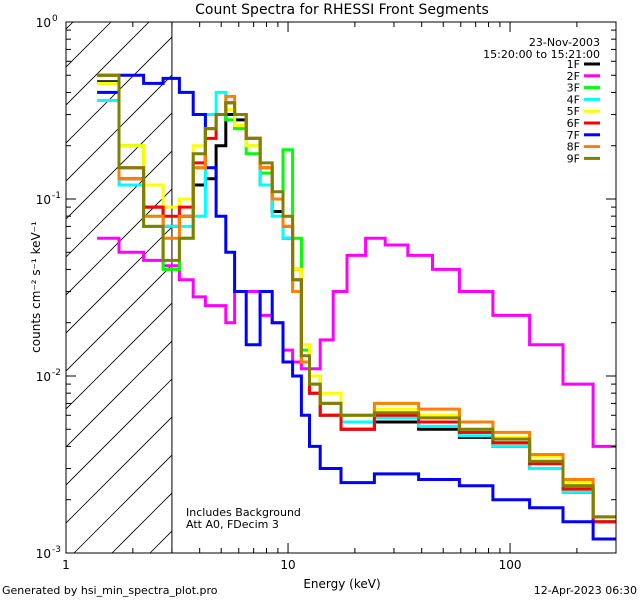 This screenshot has height=600, width=640. What do you see at coordinates (55, 19) in the screenshot?
I see `y-tick-exponent: 0` at bounding box center [55, 19].